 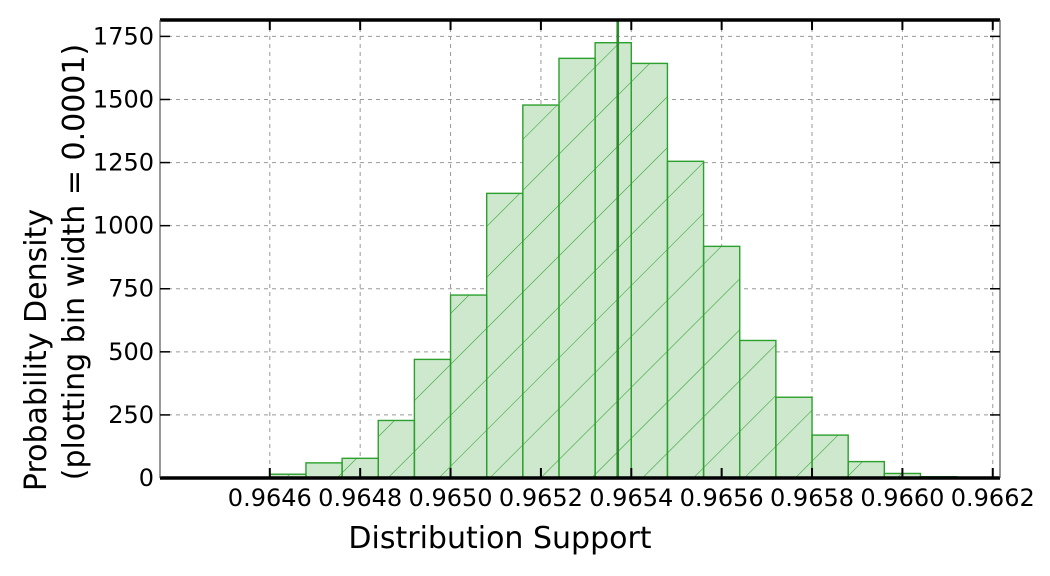 What do you see at coordinates (74, 262) in the screenshot?
I see `y-axis-label-line-2: (plotting bin width = 0.0001)` at bounding box center [74, 262].